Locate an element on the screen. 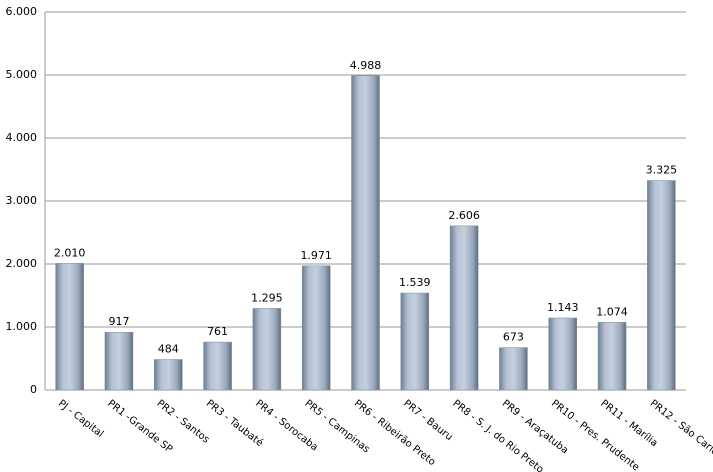 Image resolution: width=713 pixels, height=472 pixels. x-tick-label: PR6 - Ribeirão Preto is located at coordinates (394, 433).